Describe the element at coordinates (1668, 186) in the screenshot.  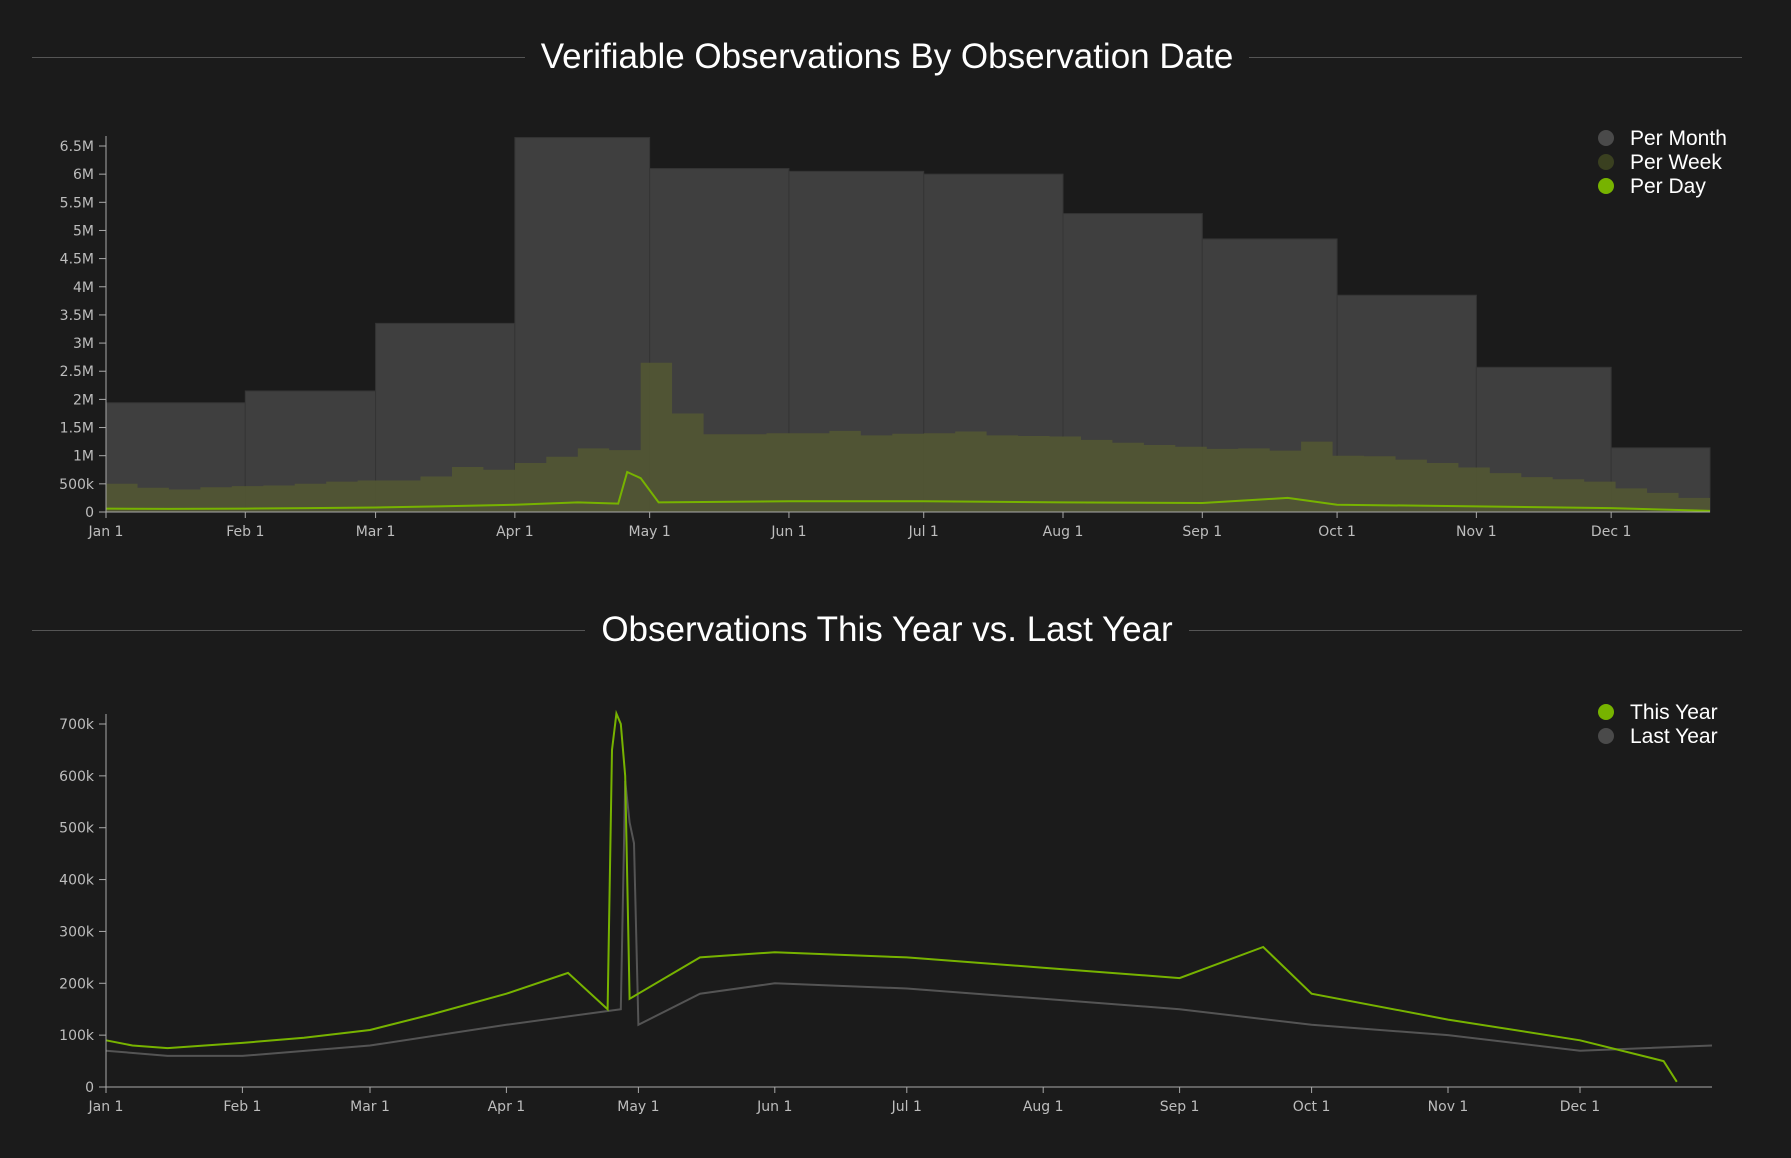
I see `legend-label: Per Day` at that location.